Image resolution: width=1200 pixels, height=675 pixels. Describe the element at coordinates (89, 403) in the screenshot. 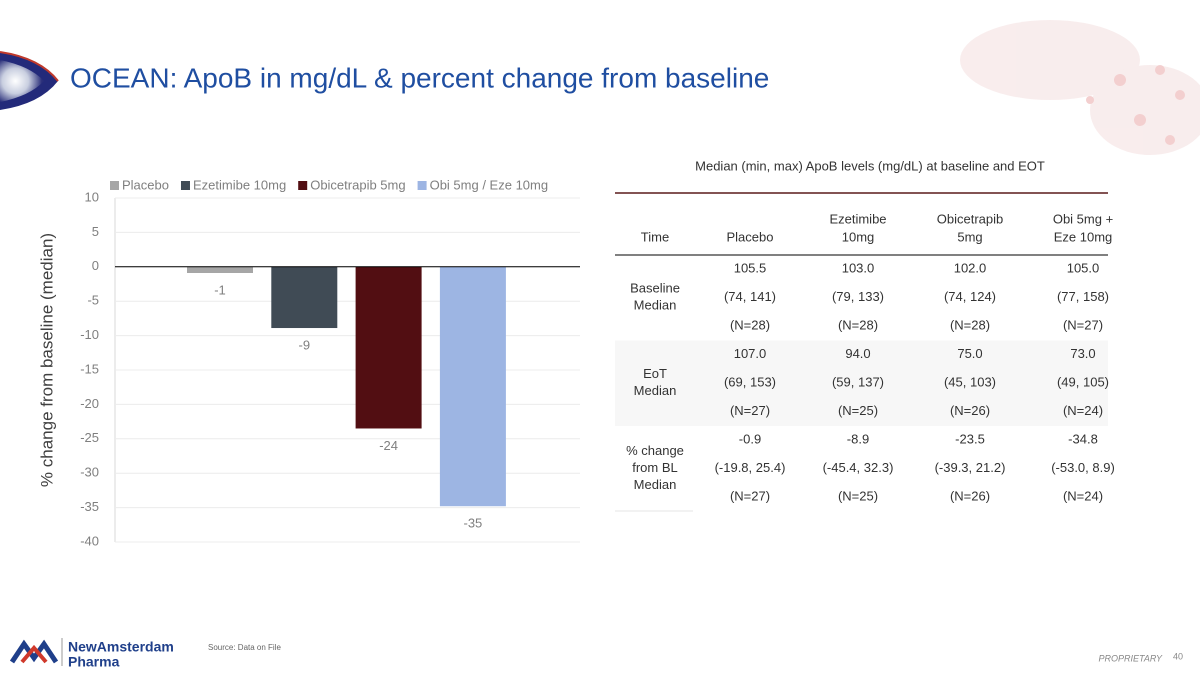

I see `y-tick-label: -20` at that location.